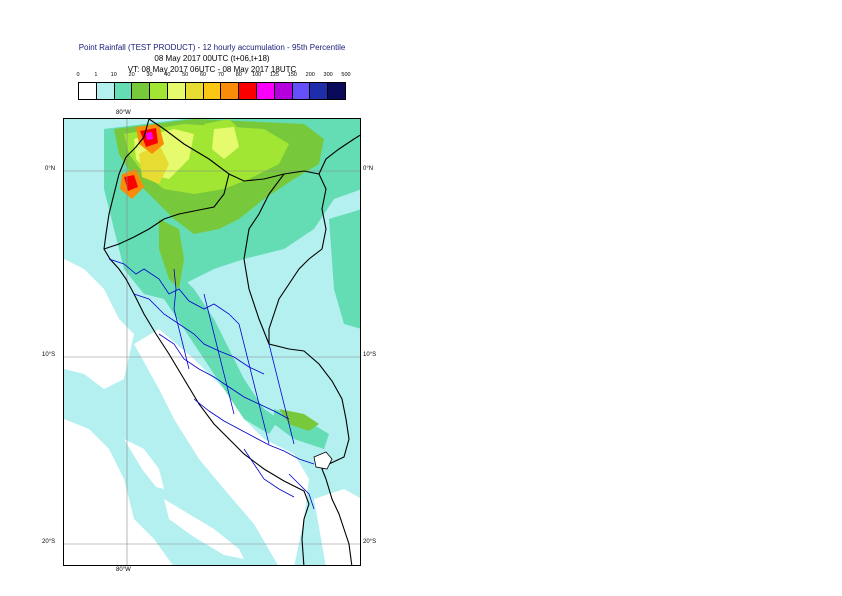  What do you see at coordinates (123, 113) in the screenshot?
I see `lon-label-top: 80°W` at bounding box center [123, 113].